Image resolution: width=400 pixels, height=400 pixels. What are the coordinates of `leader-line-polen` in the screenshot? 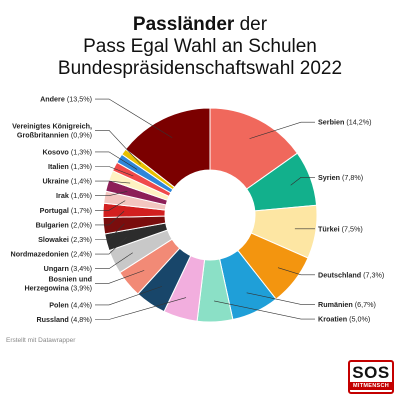 It's located at (129, 296).